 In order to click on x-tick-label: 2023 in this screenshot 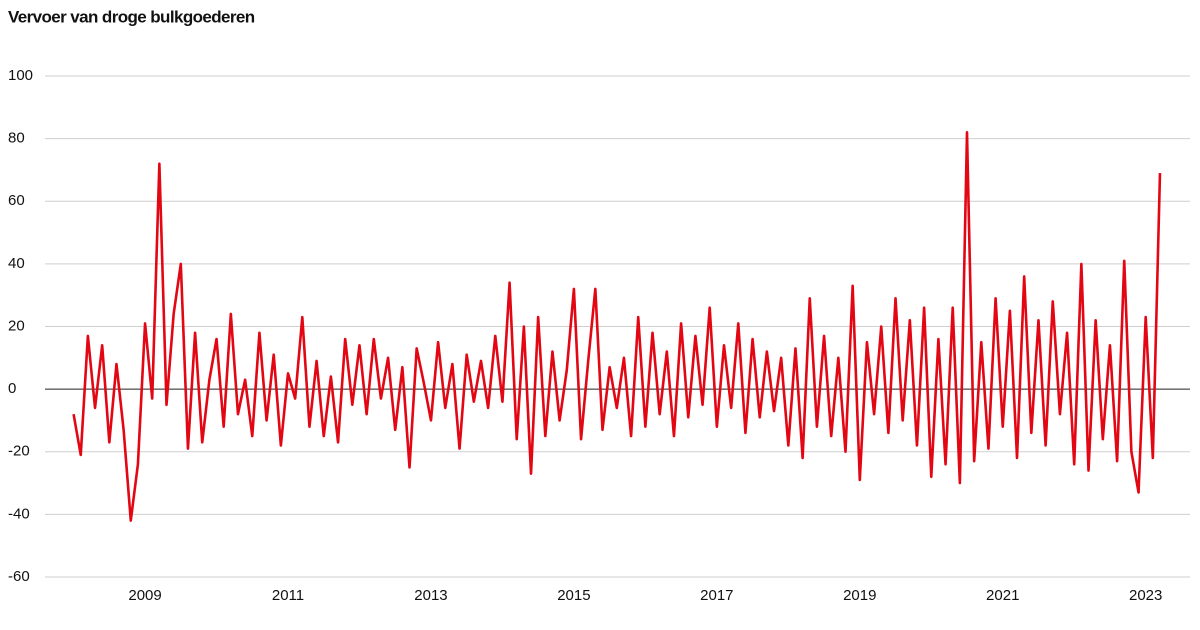, I will do `click(1145, 595)`.